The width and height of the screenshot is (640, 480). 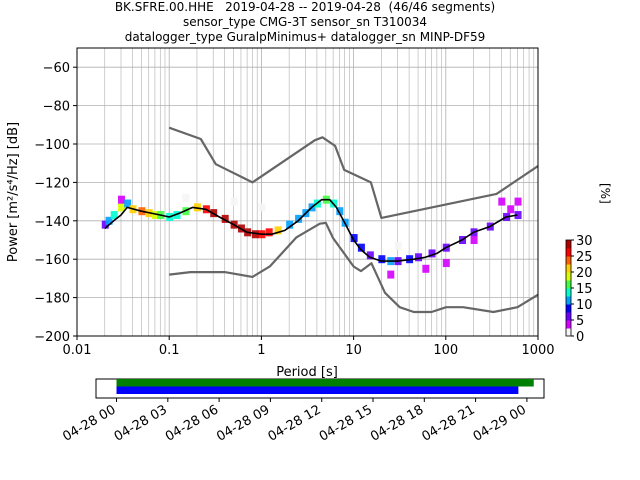 What do you see at coordinates (192, 423) in the screenshot?
I see `timeline-tick-label: 04-28 06` at bounding box center [192, 423].